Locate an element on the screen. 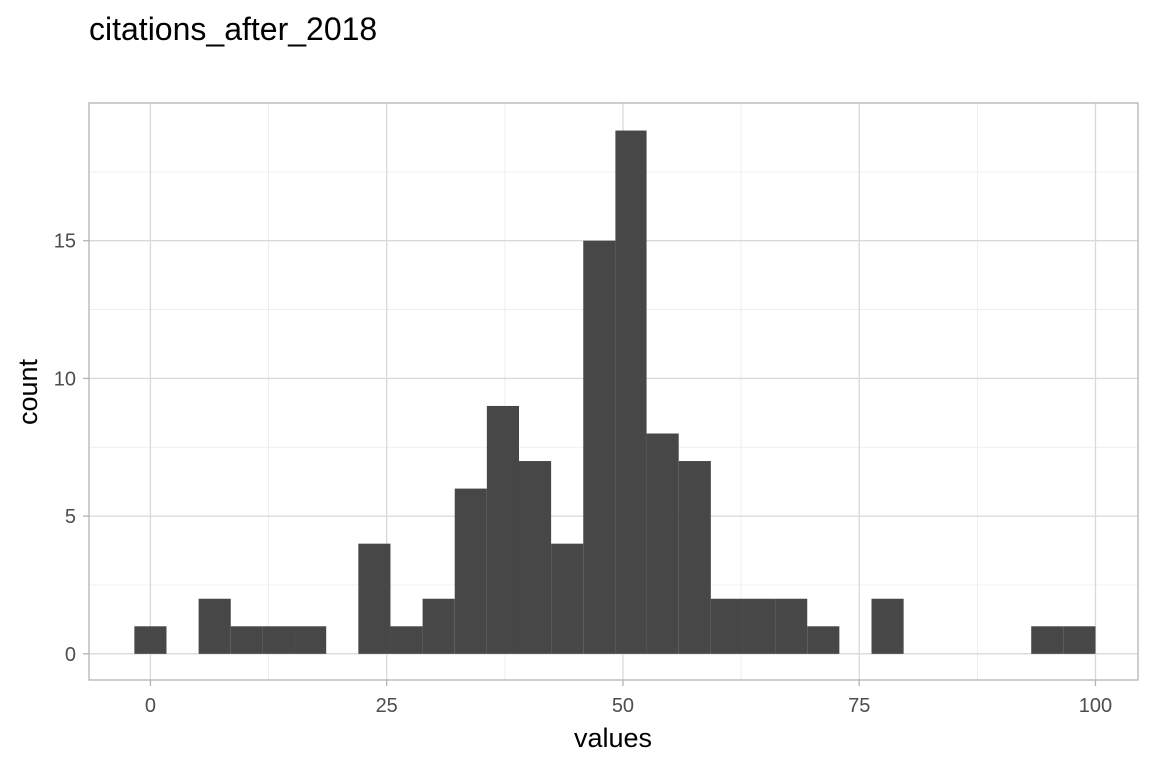 Image resolution: width=1152 pixels, height=768 pixels. x-axis-tick-labels: 0 25 50 75 100 is located at coordinates (628, 706).